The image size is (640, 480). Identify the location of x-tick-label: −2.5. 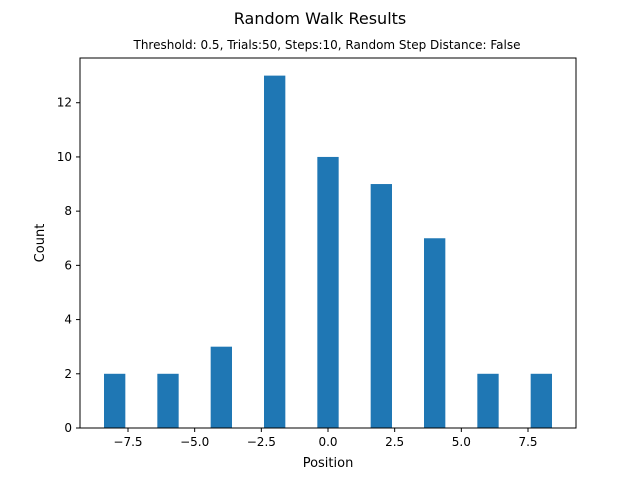
(261, 442).